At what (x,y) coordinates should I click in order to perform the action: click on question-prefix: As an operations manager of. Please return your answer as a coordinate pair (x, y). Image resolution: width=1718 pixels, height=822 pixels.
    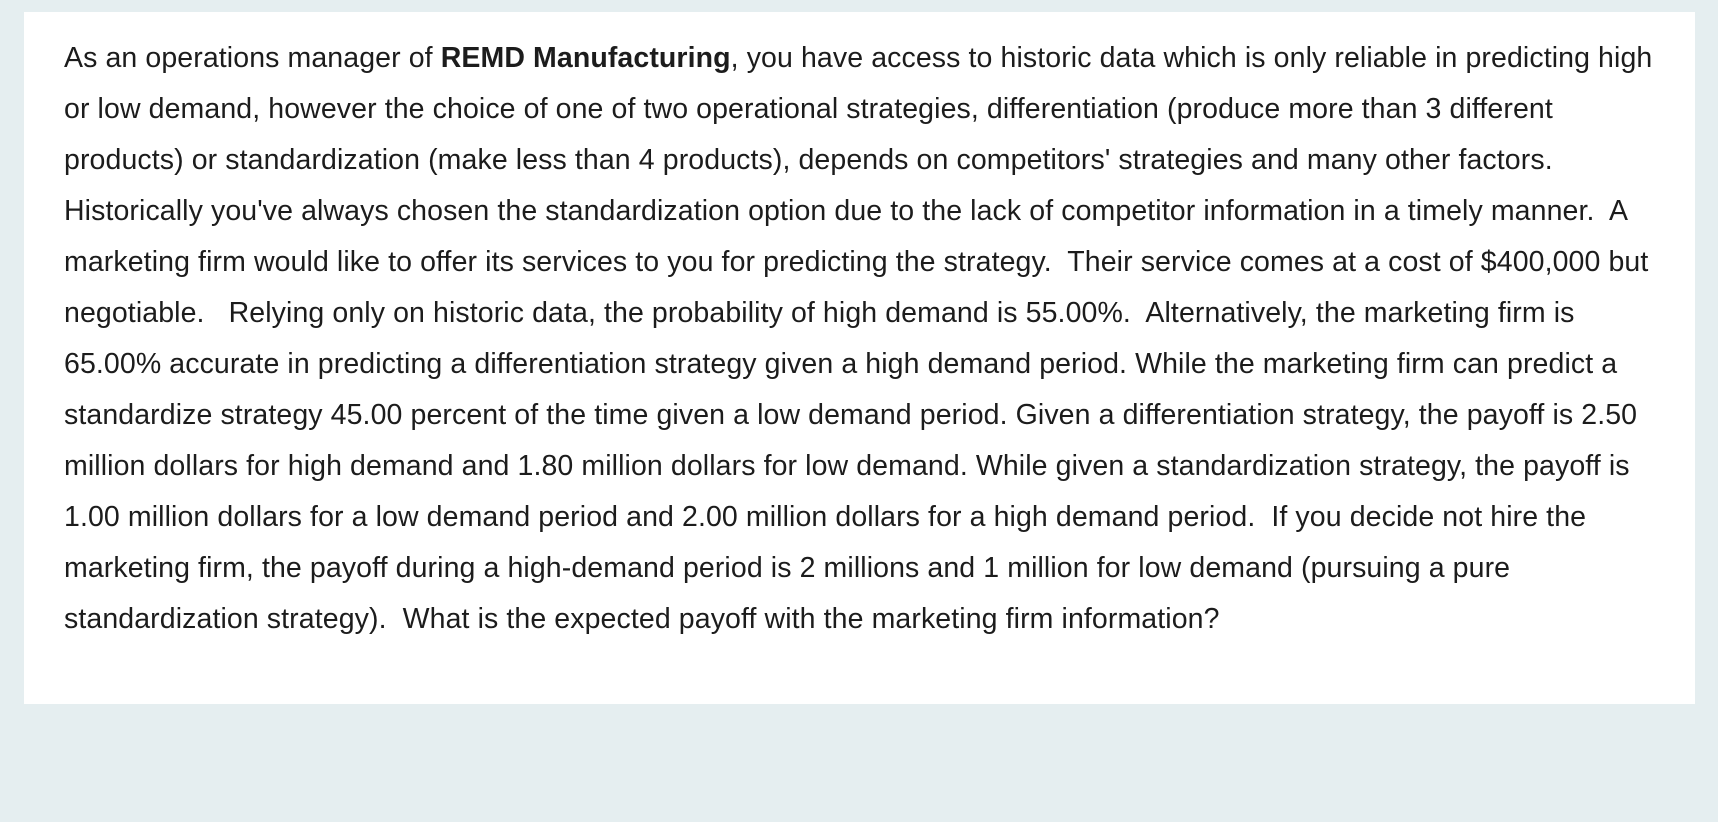
    Looking at the image, I should click on (252, 58).